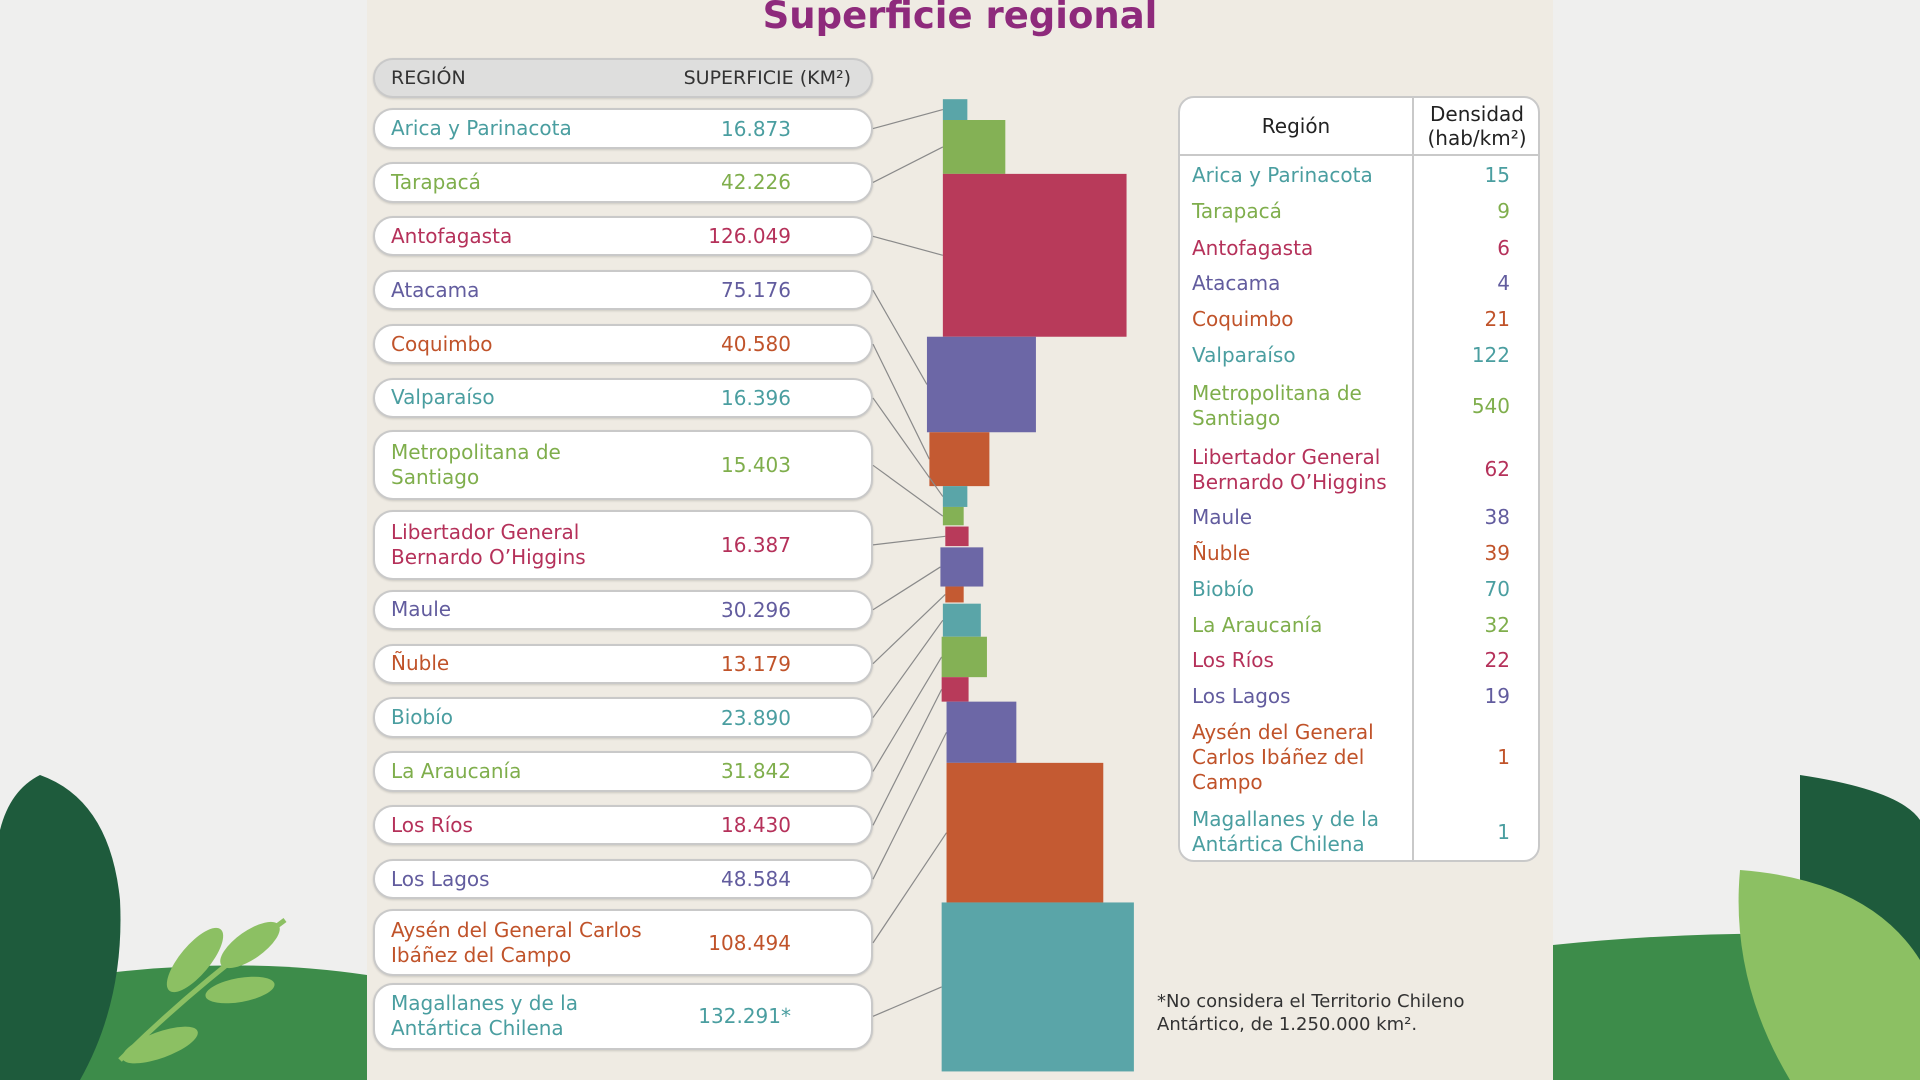 The image size is (1920, 1080). I want to click on superficie-value: 126.049, so click(749, 236).